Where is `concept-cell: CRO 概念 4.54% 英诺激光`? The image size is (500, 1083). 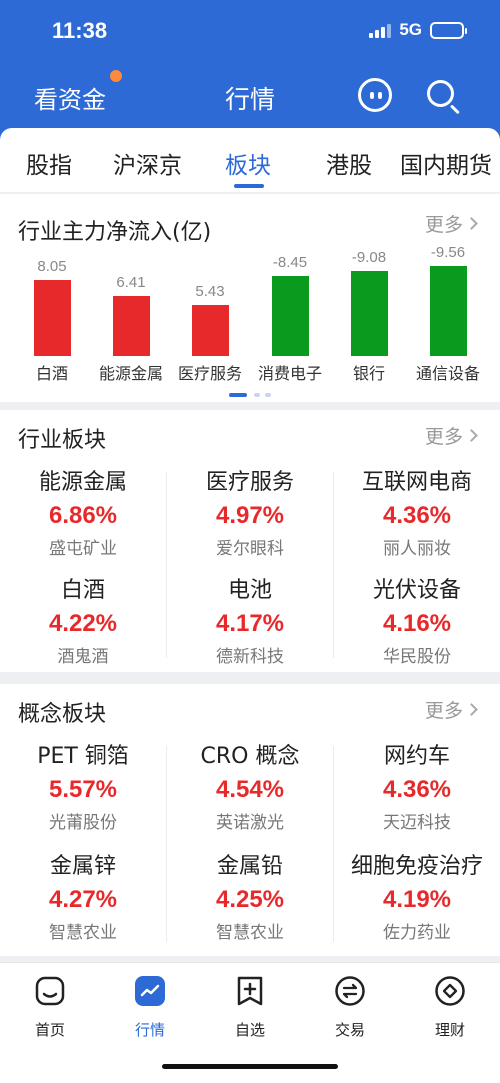 concept-cell: CRO 概念 4.54% 英诺激光 is located at coordinates (250, 785).